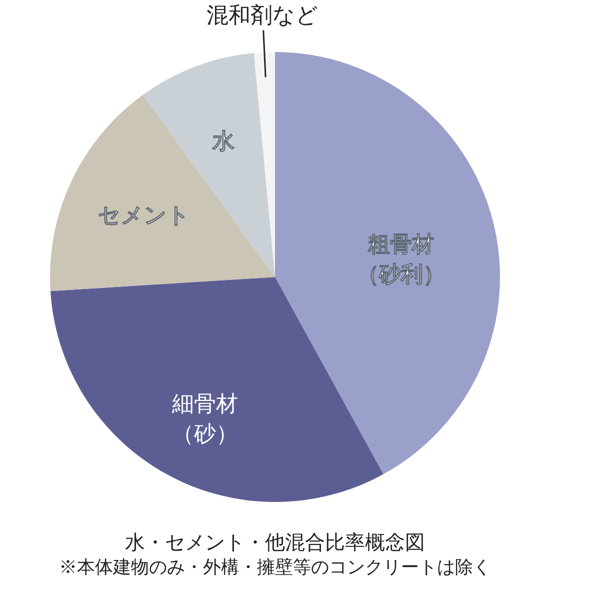 The height and width of the screenshot is (599, 593). Describe the element at coordinates (144, 215) in the screenshot. I see `slice-label: セメント` at that location.